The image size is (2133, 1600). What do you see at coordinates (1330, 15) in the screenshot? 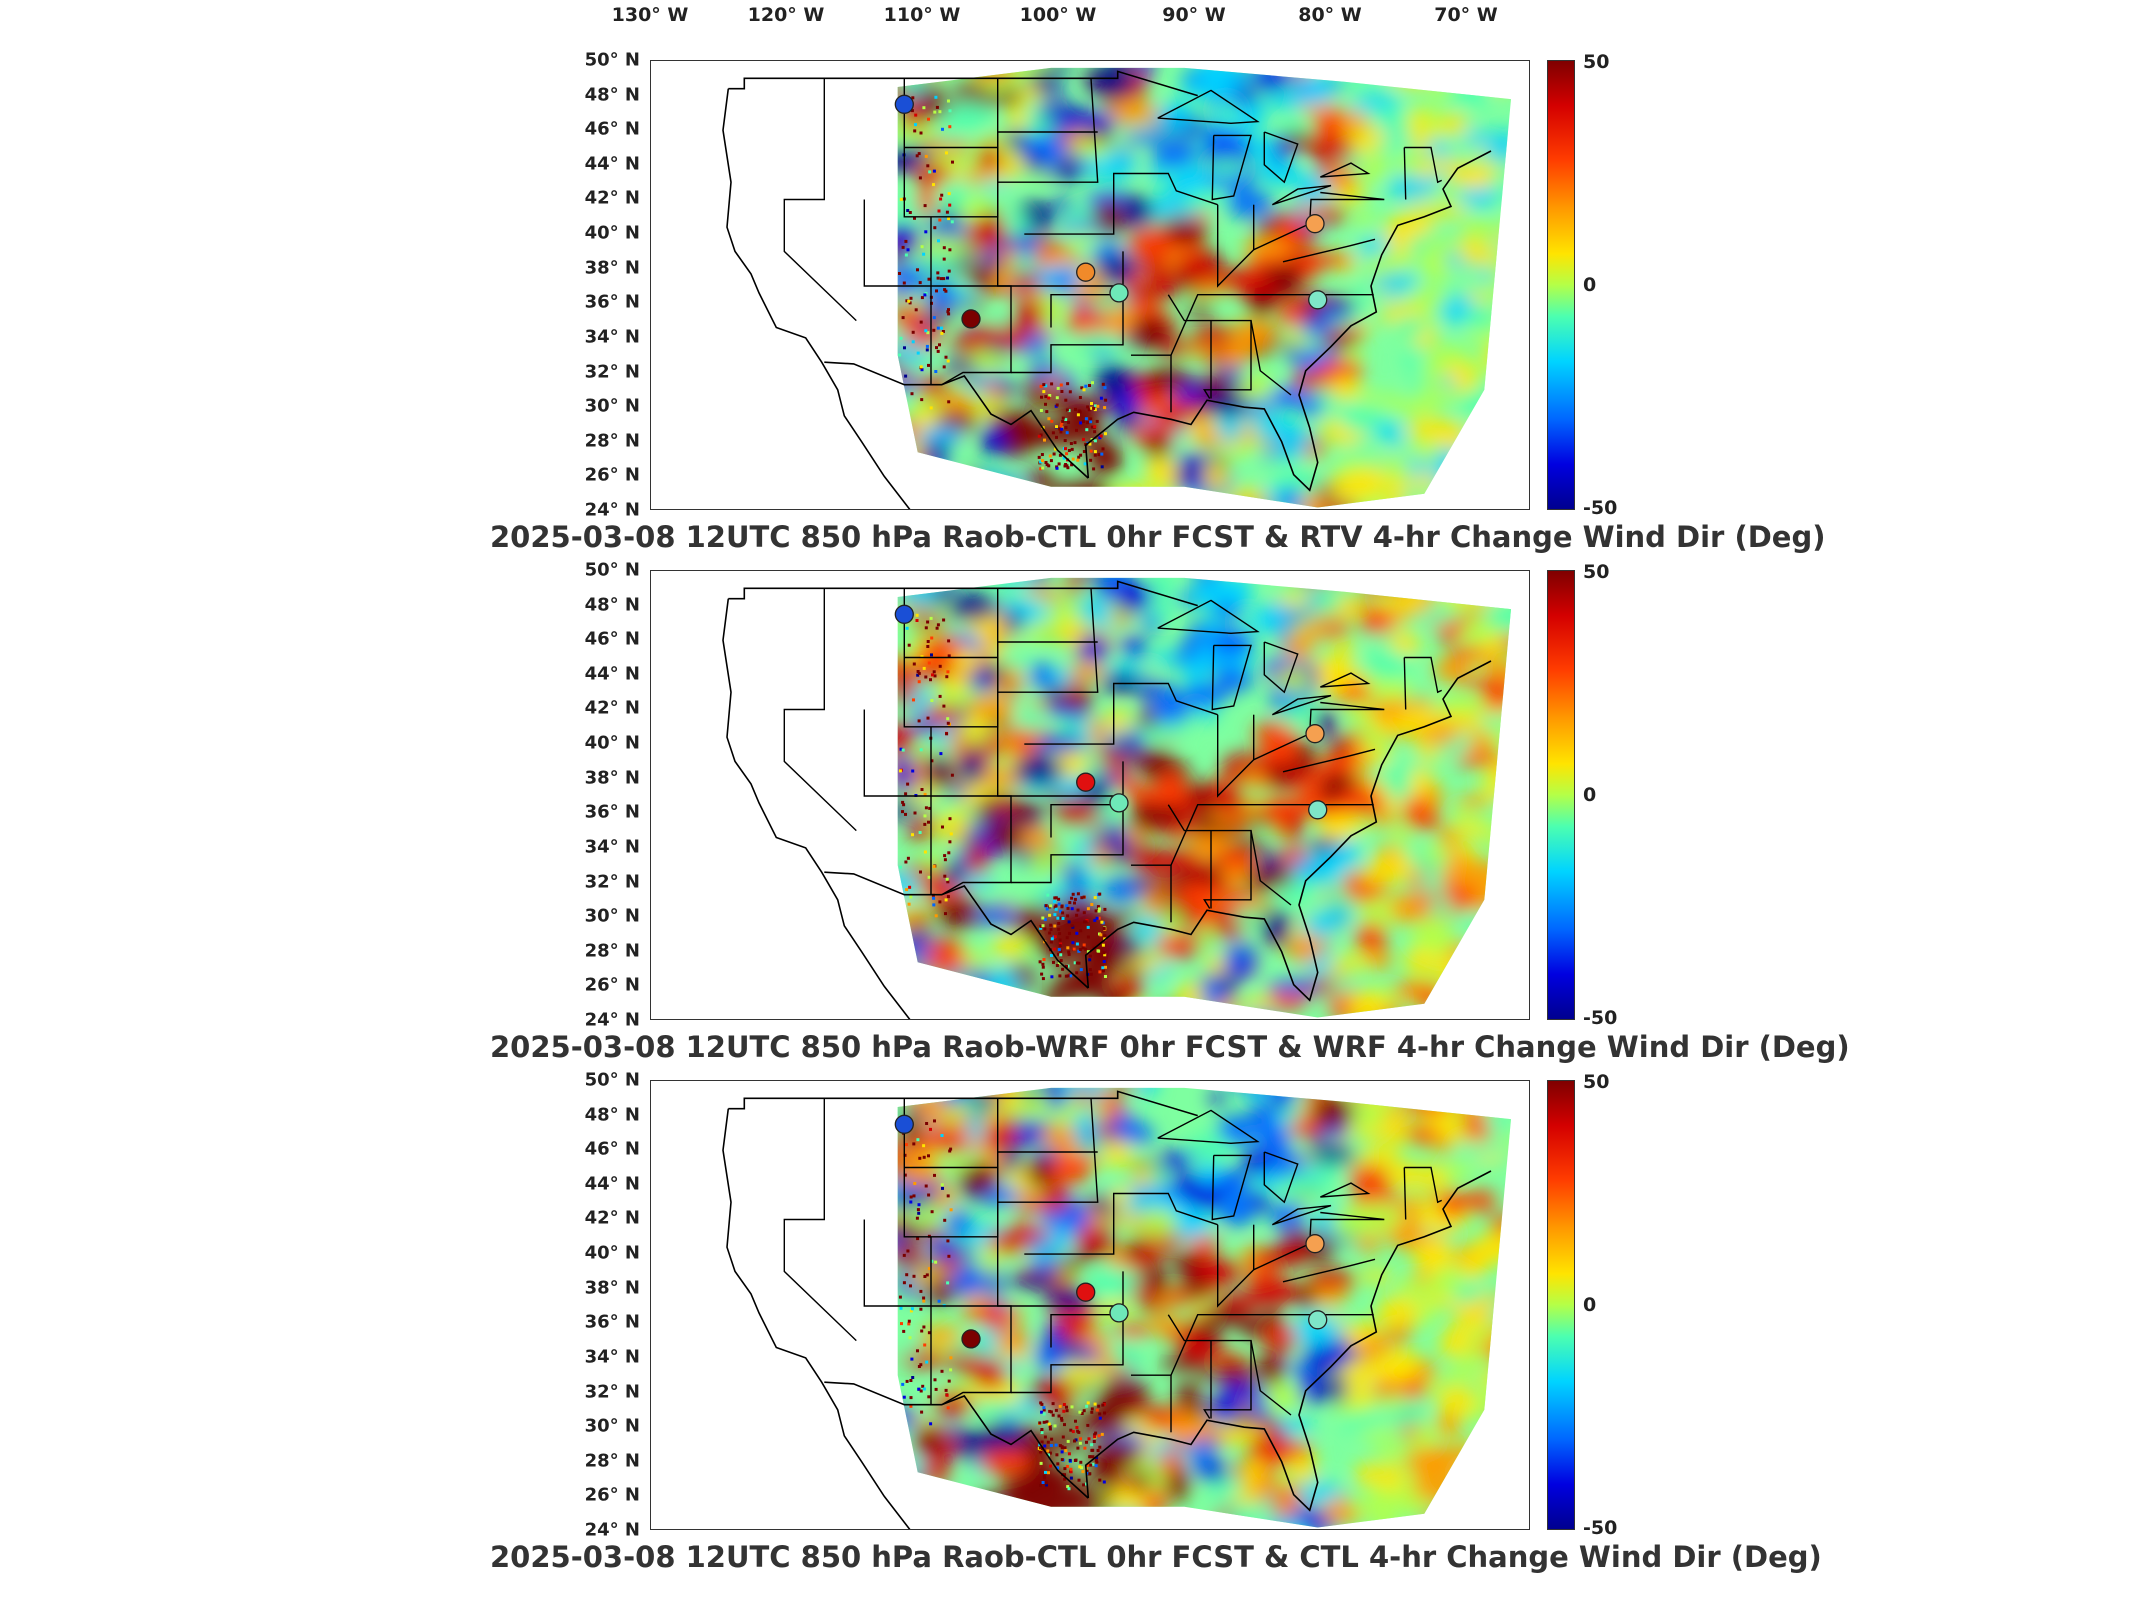
I see `lon-tick-label: 80° W` at bounding box center [1330, 15].